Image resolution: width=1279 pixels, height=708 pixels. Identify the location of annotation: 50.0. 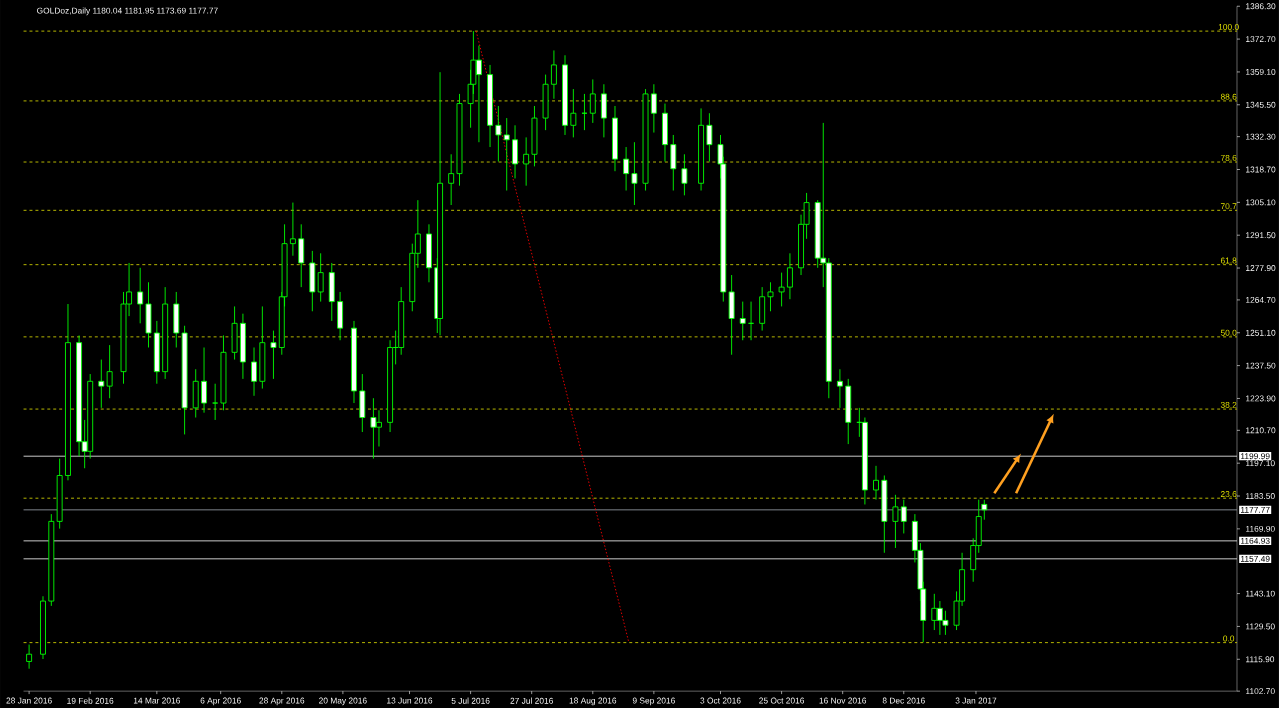
(1228, 332).